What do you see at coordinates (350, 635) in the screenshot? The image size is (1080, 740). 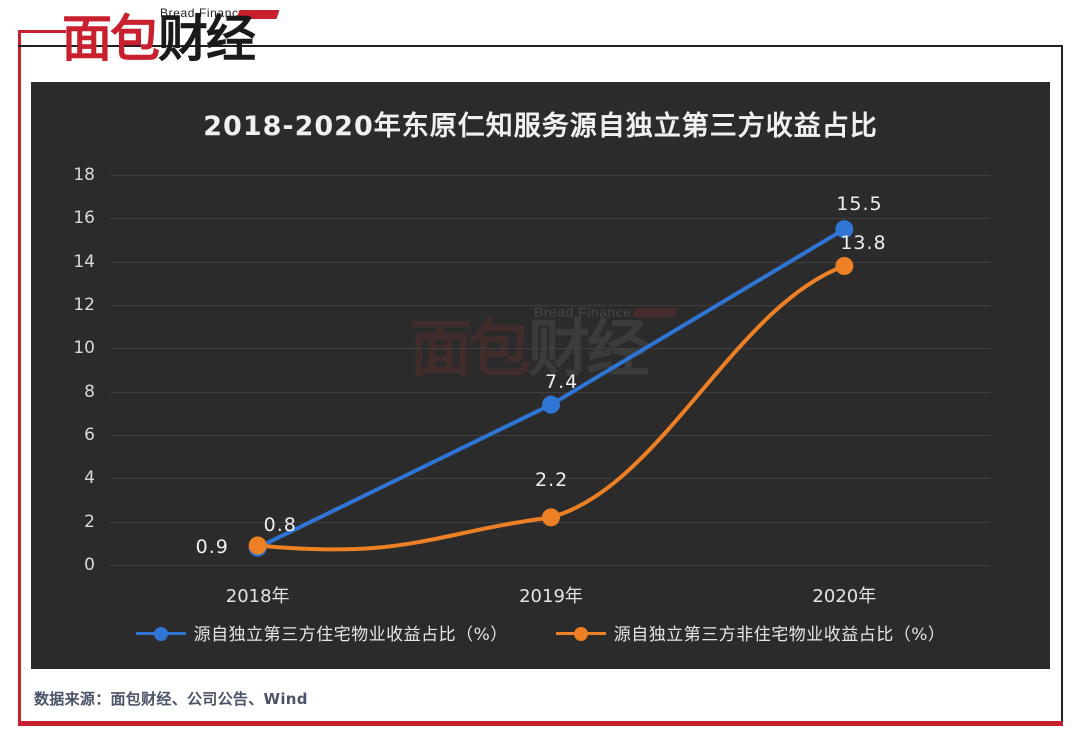 I see `legend-item-label: 源自独立第三方住宅物业收益占比（%）` at bounding box center [350, 635].